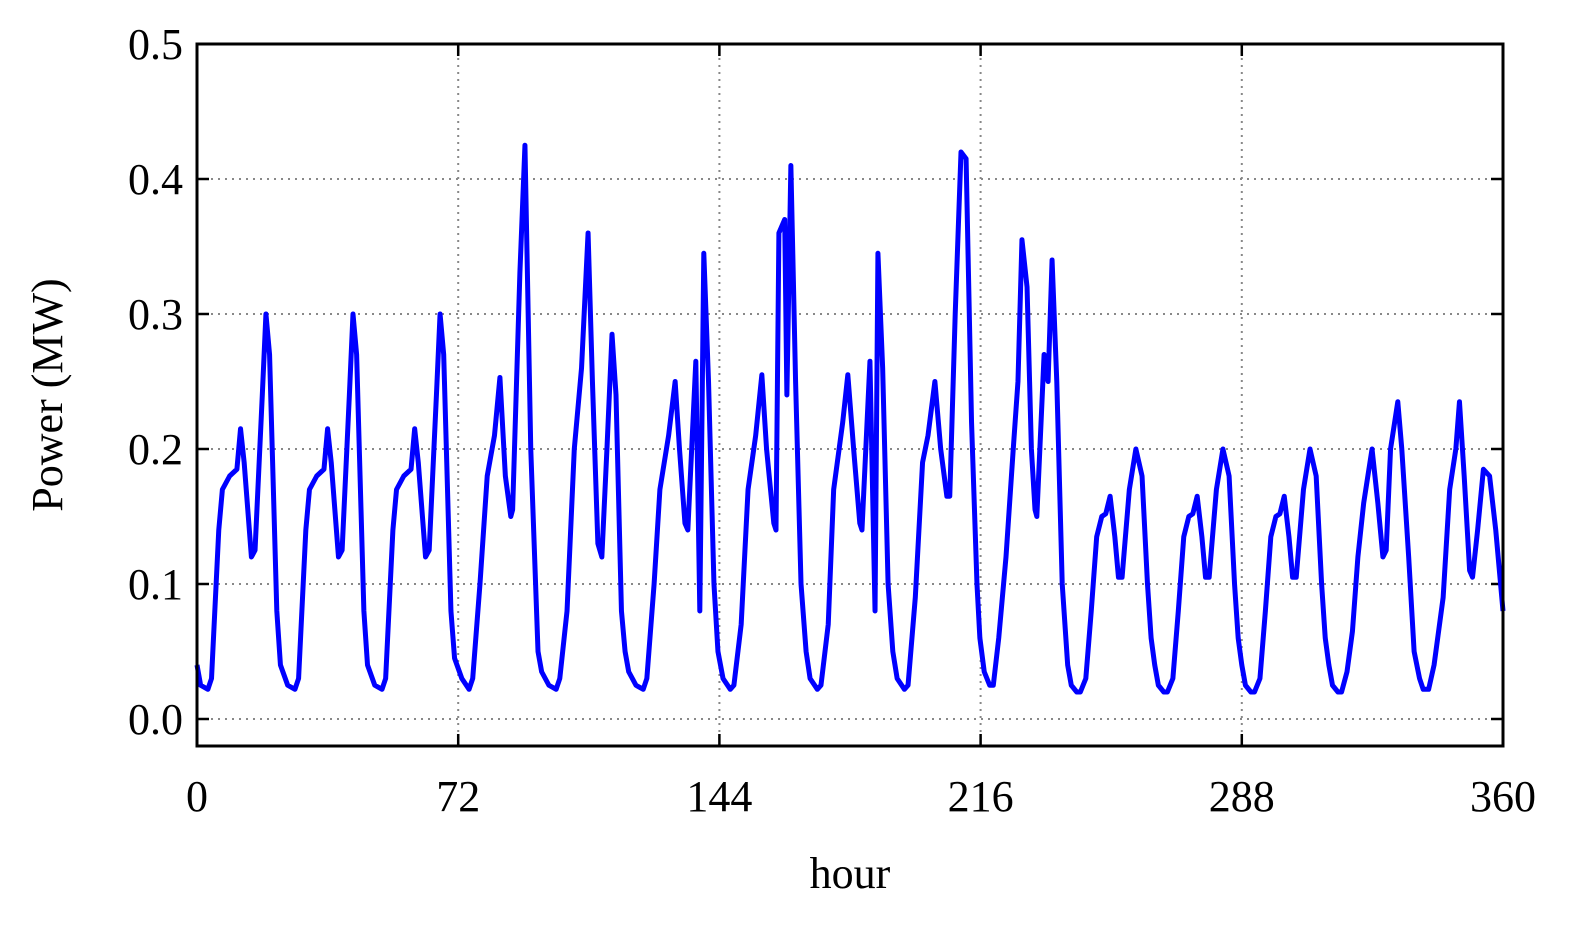 The height and width of the screenshot is (930, 1579). I want to click on y-tick-label: 0.5, so click(155, 44).